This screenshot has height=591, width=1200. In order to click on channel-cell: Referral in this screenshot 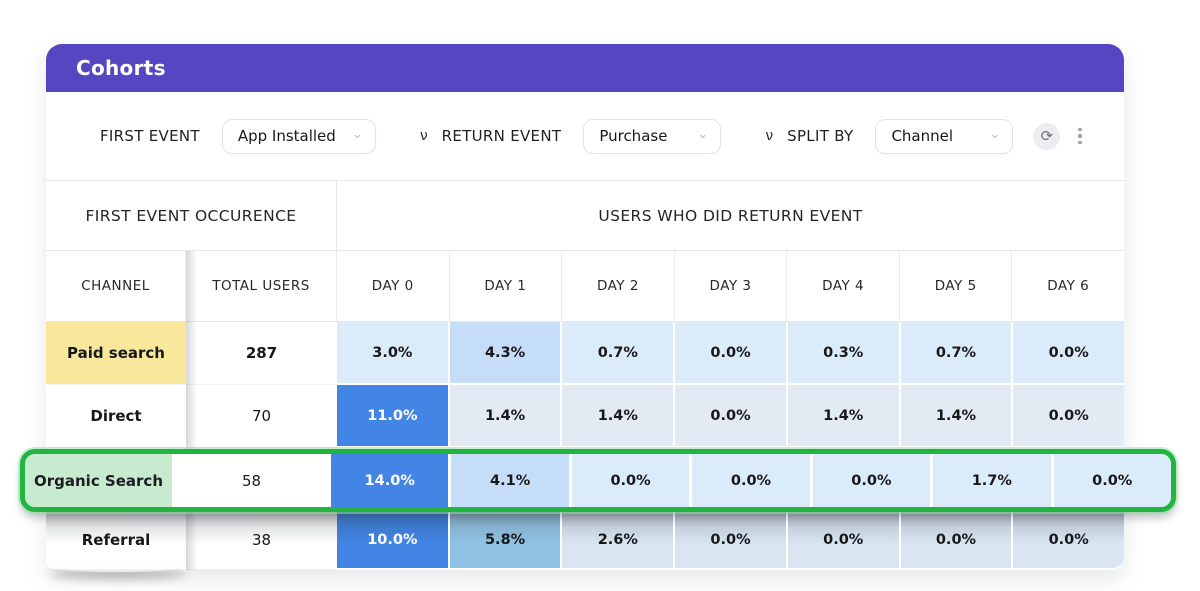, I will do `click(116, 540)`.